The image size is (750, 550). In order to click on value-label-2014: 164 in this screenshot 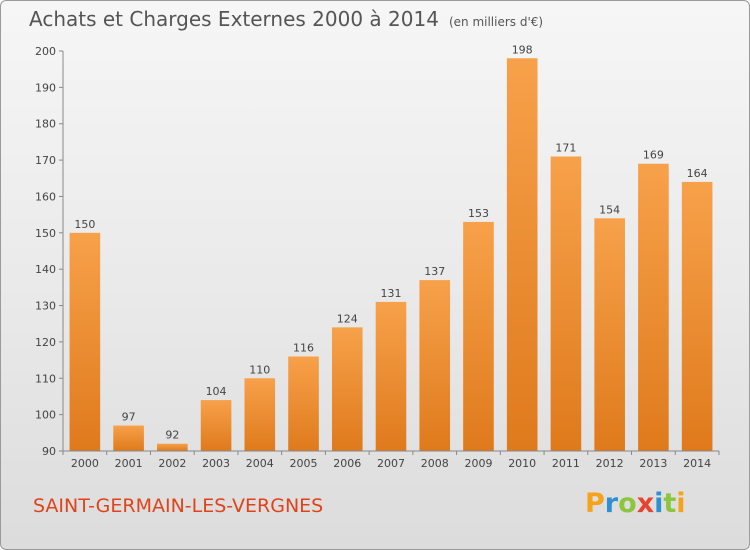, I will do `click(697, 173)`.